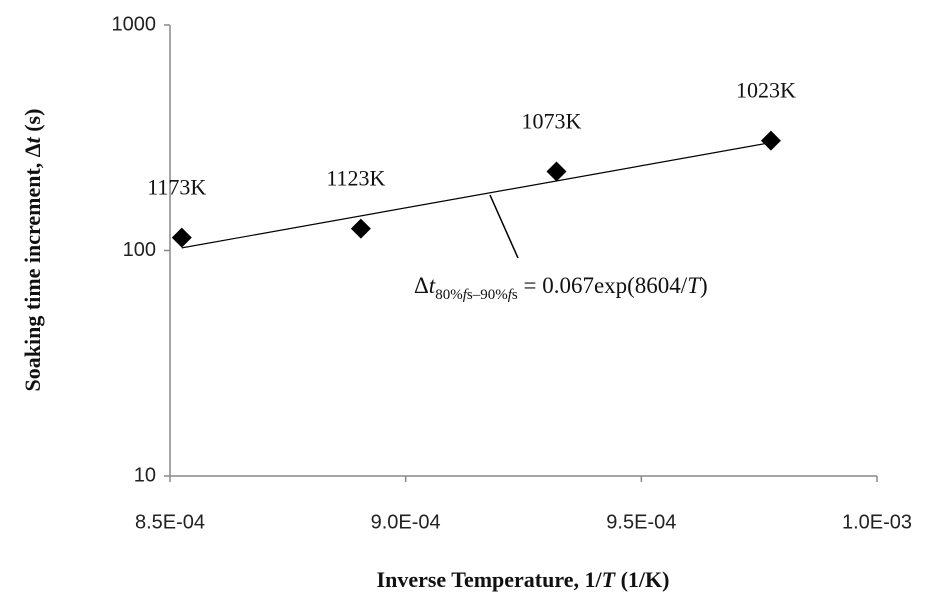 The image size is (927, 603). I want to click on y-tick-label: 1000, so click(134, 24).